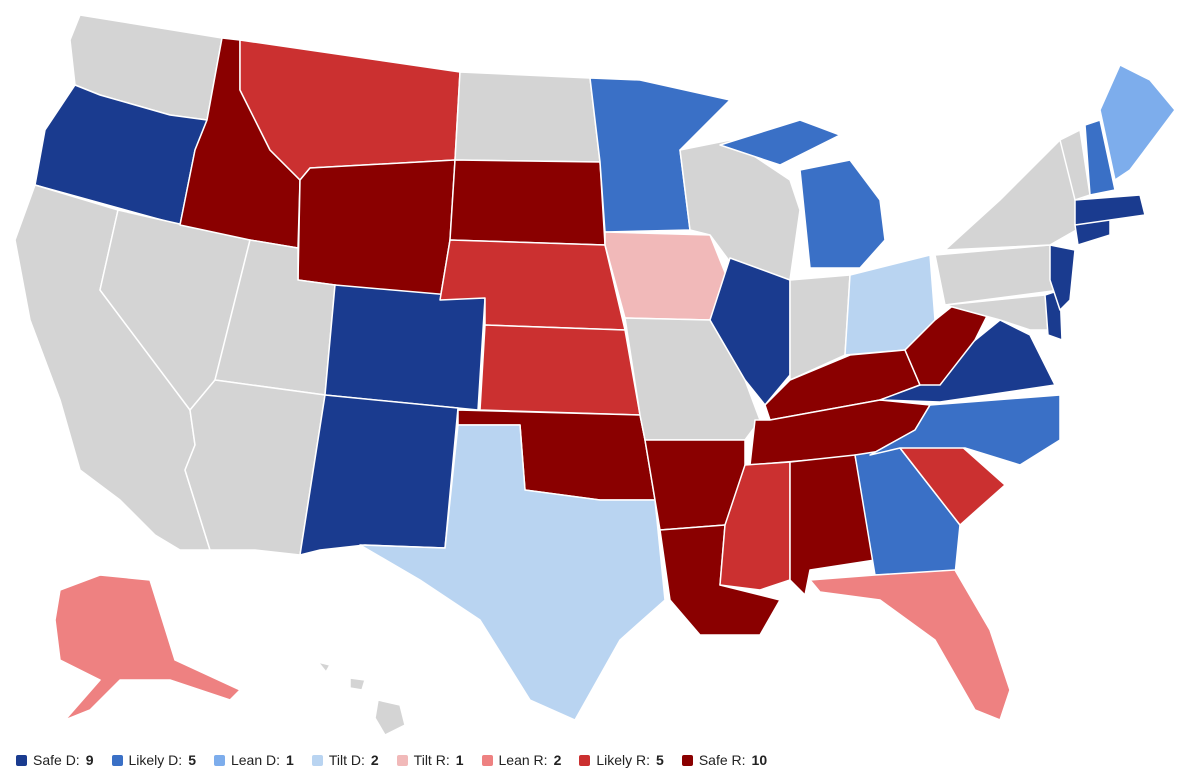 This screenshot has width=1200, height=780. I want to click on legend-label: Lean D:, so click(255, 760).